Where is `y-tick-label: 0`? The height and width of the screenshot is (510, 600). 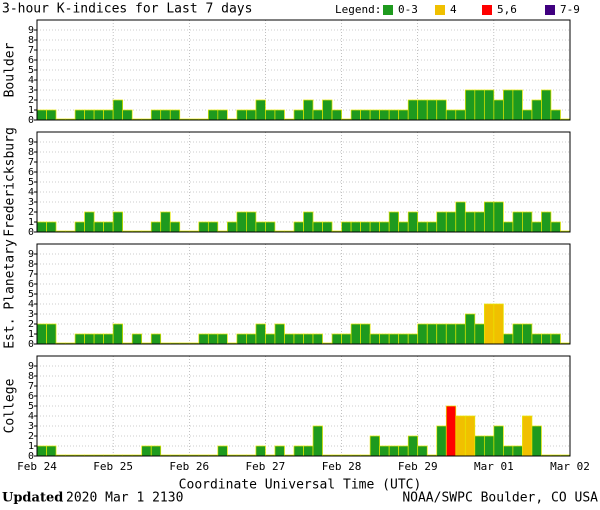
y-tick-label: 0 is located at coordinates (31, 120).